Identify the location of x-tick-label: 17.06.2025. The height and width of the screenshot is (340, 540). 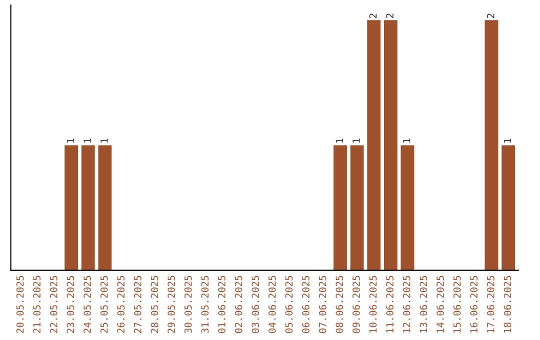
(490, 304).